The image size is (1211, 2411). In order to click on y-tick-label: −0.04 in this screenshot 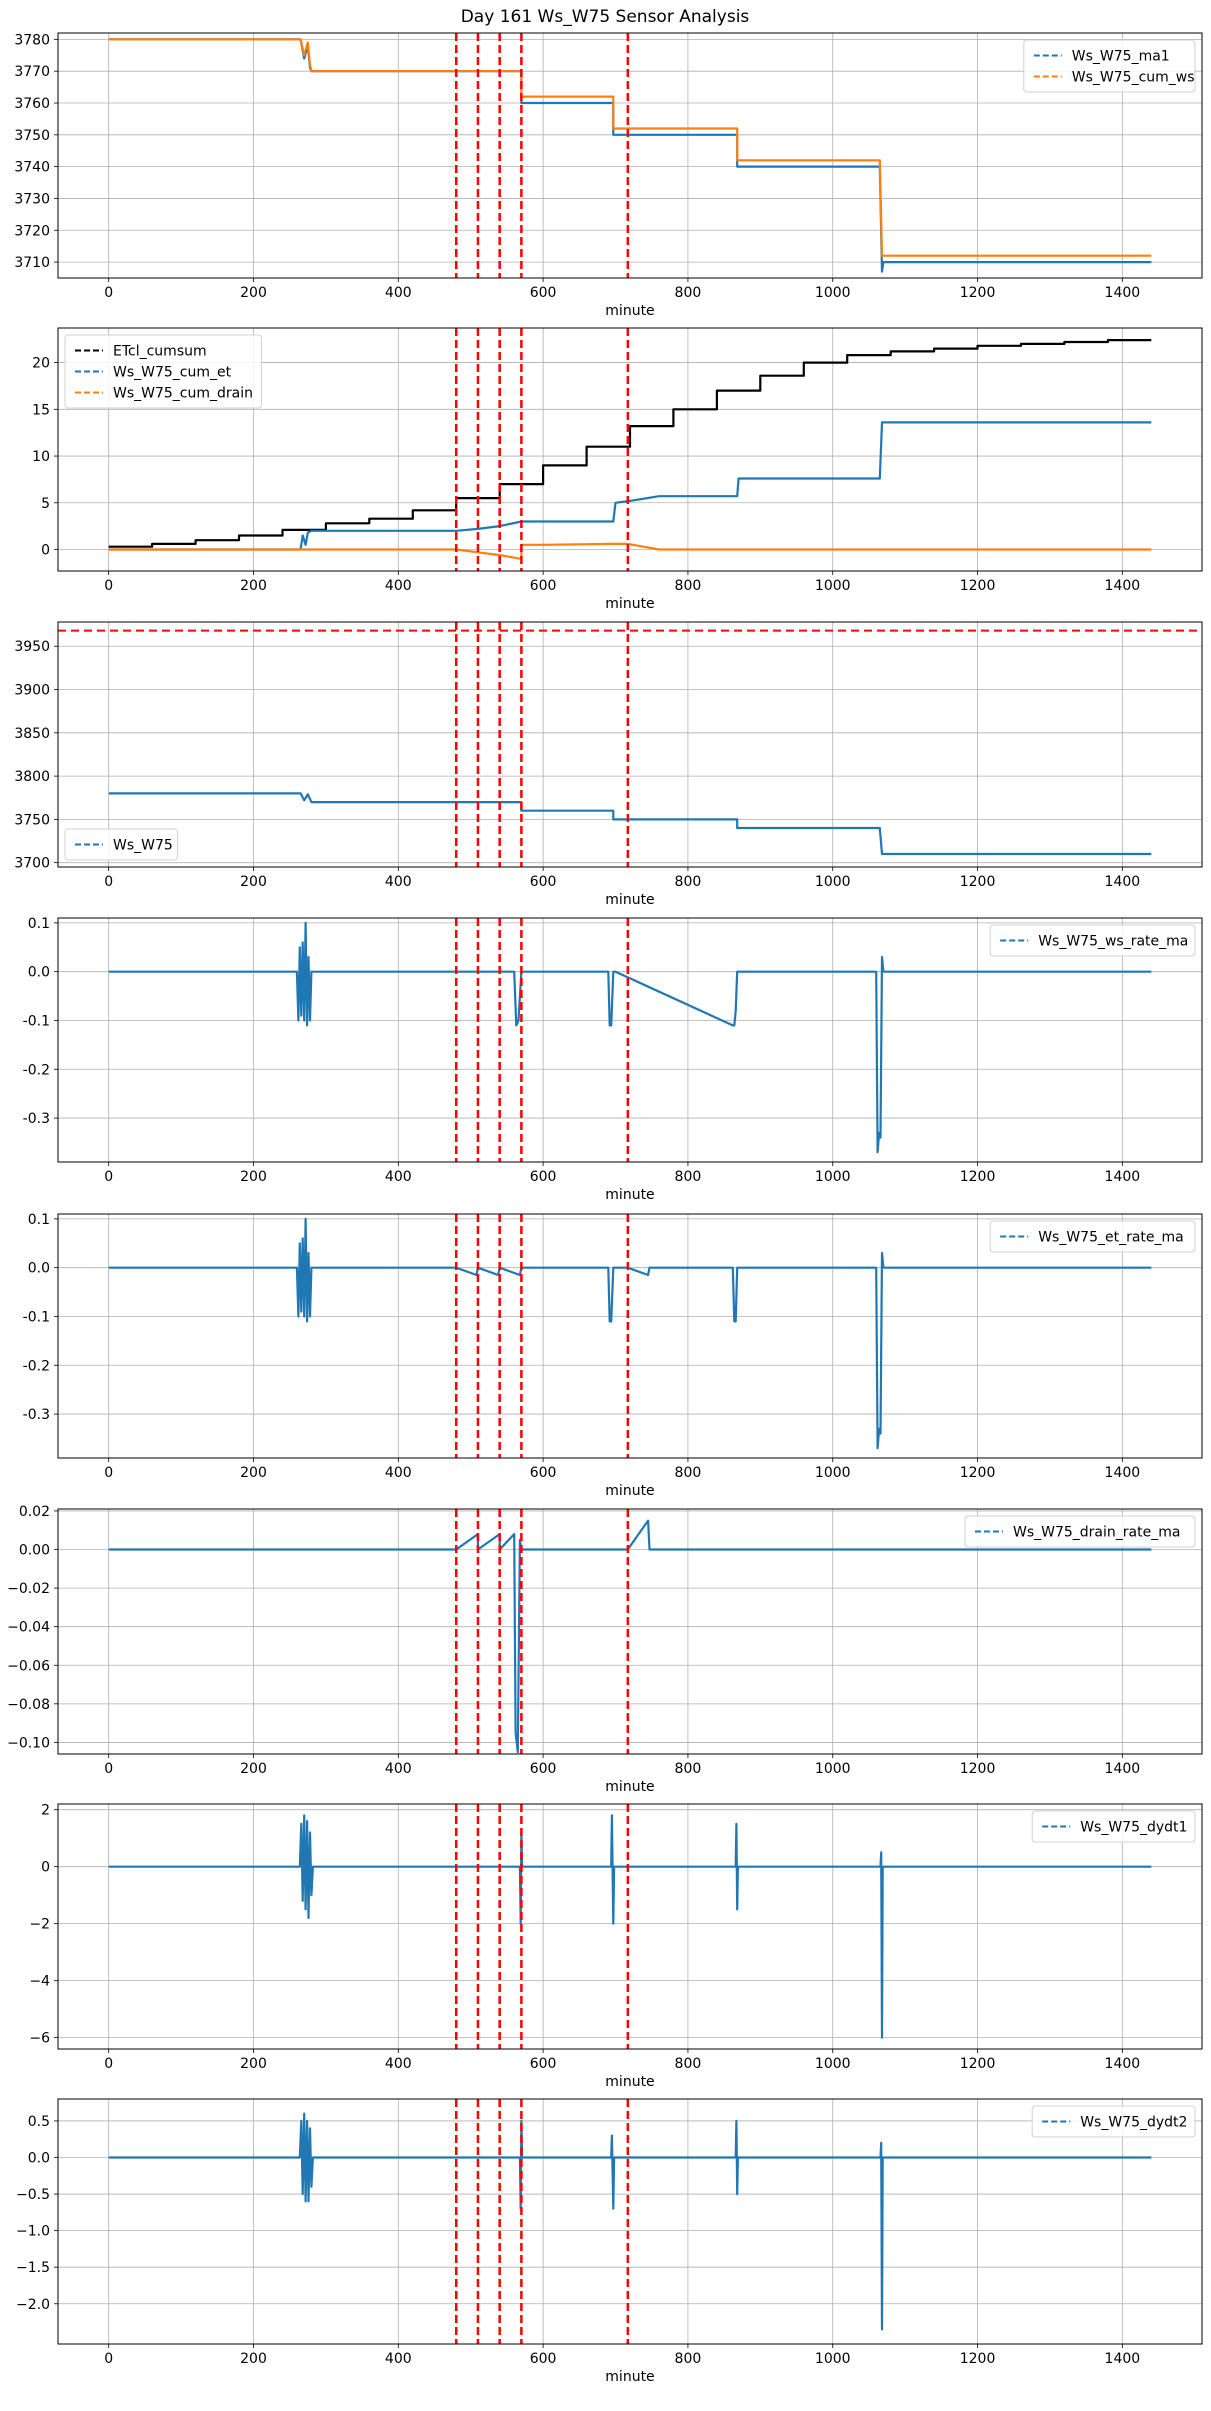, I will do `click(28, 1628)`.